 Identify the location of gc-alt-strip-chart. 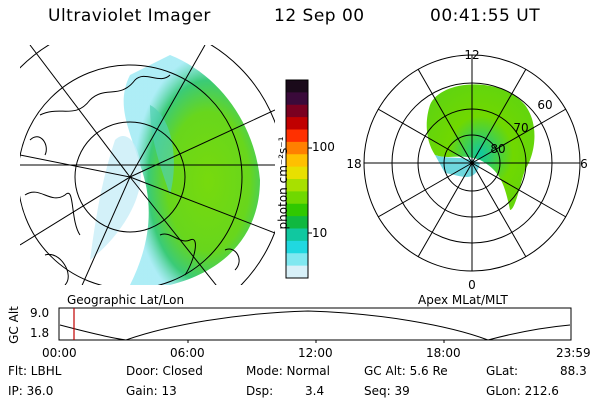
(315, 325).